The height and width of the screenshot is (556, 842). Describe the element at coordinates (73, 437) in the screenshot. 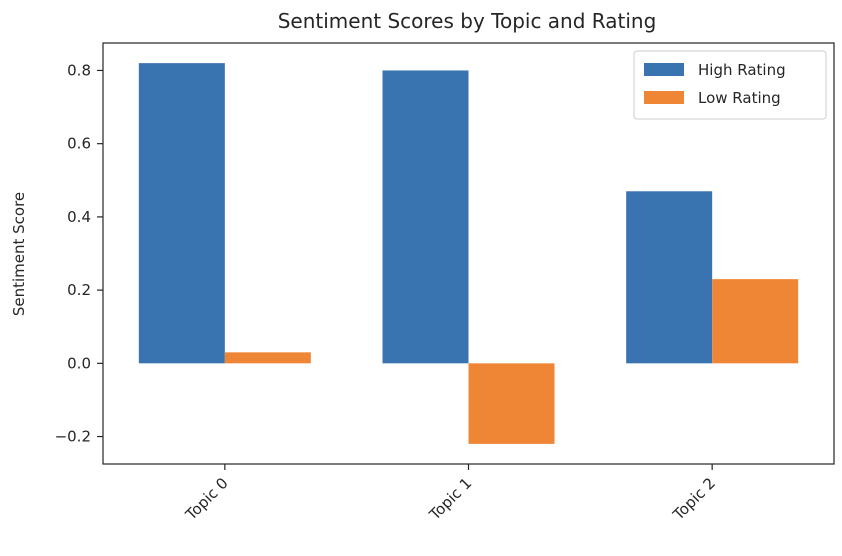

I see `y-tick-label: −0.2` at that location.